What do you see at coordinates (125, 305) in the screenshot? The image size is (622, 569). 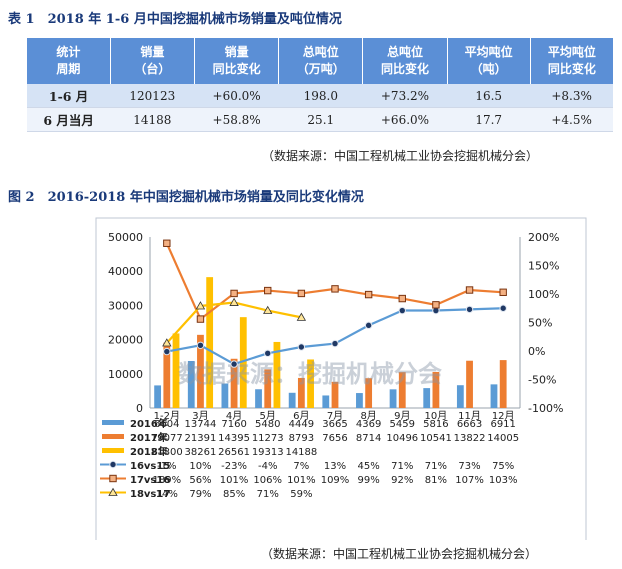 I see `y-tick-label: 30000` at bounding box center [125, 305].